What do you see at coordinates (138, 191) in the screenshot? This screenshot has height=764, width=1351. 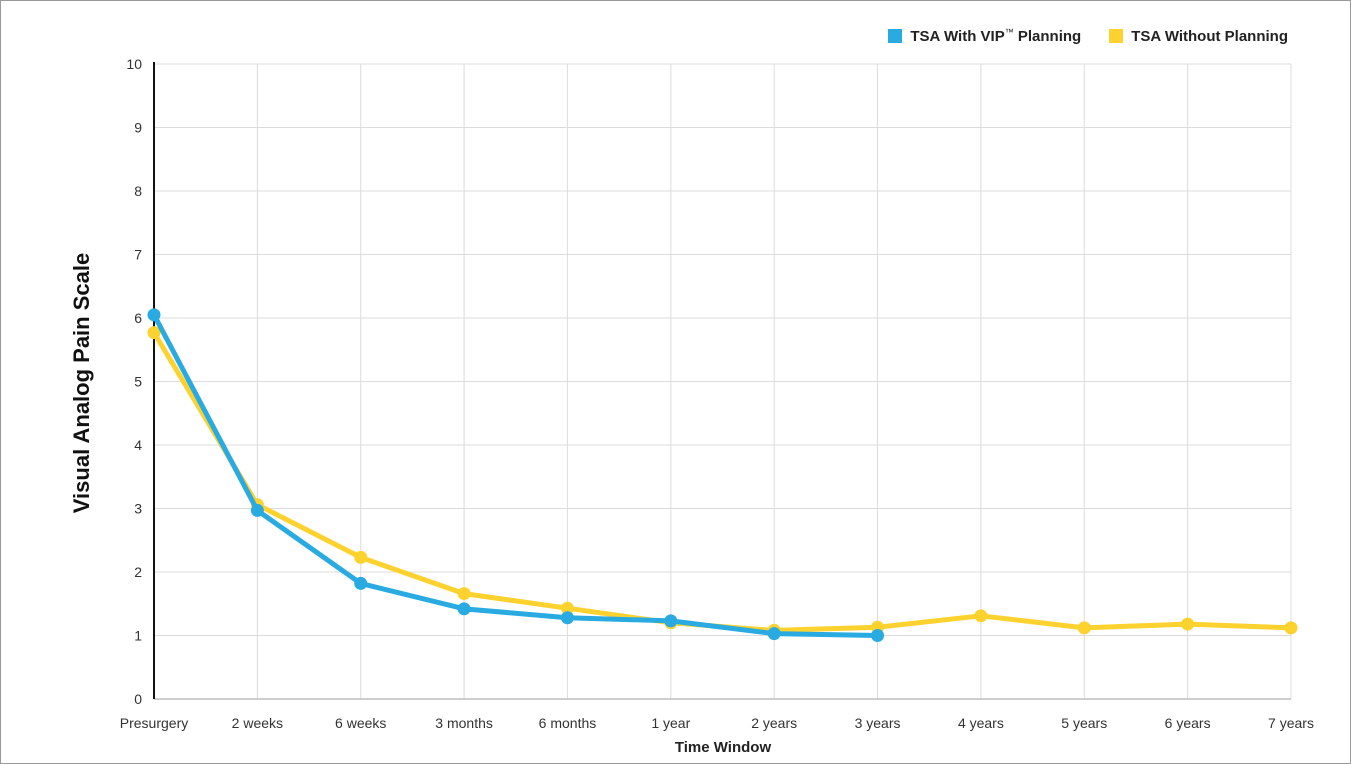 I see `y-tick-label: 8` at bounding box center [138, 191].